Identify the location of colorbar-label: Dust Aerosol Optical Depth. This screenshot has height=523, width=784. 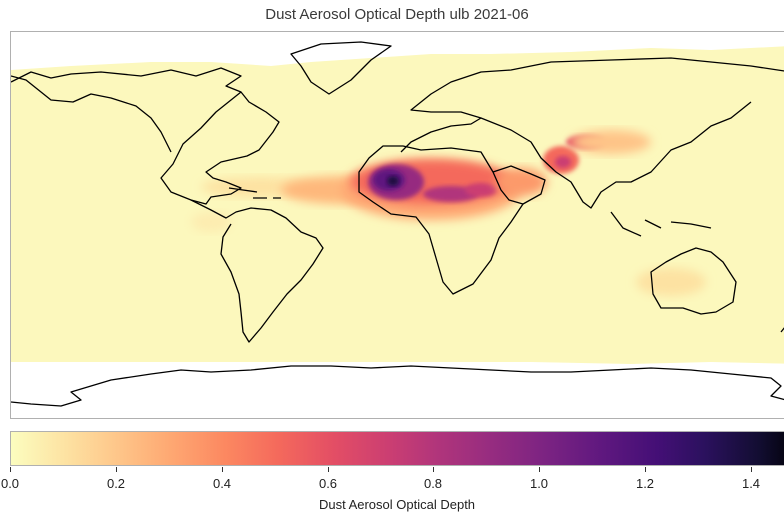
(397, 504).